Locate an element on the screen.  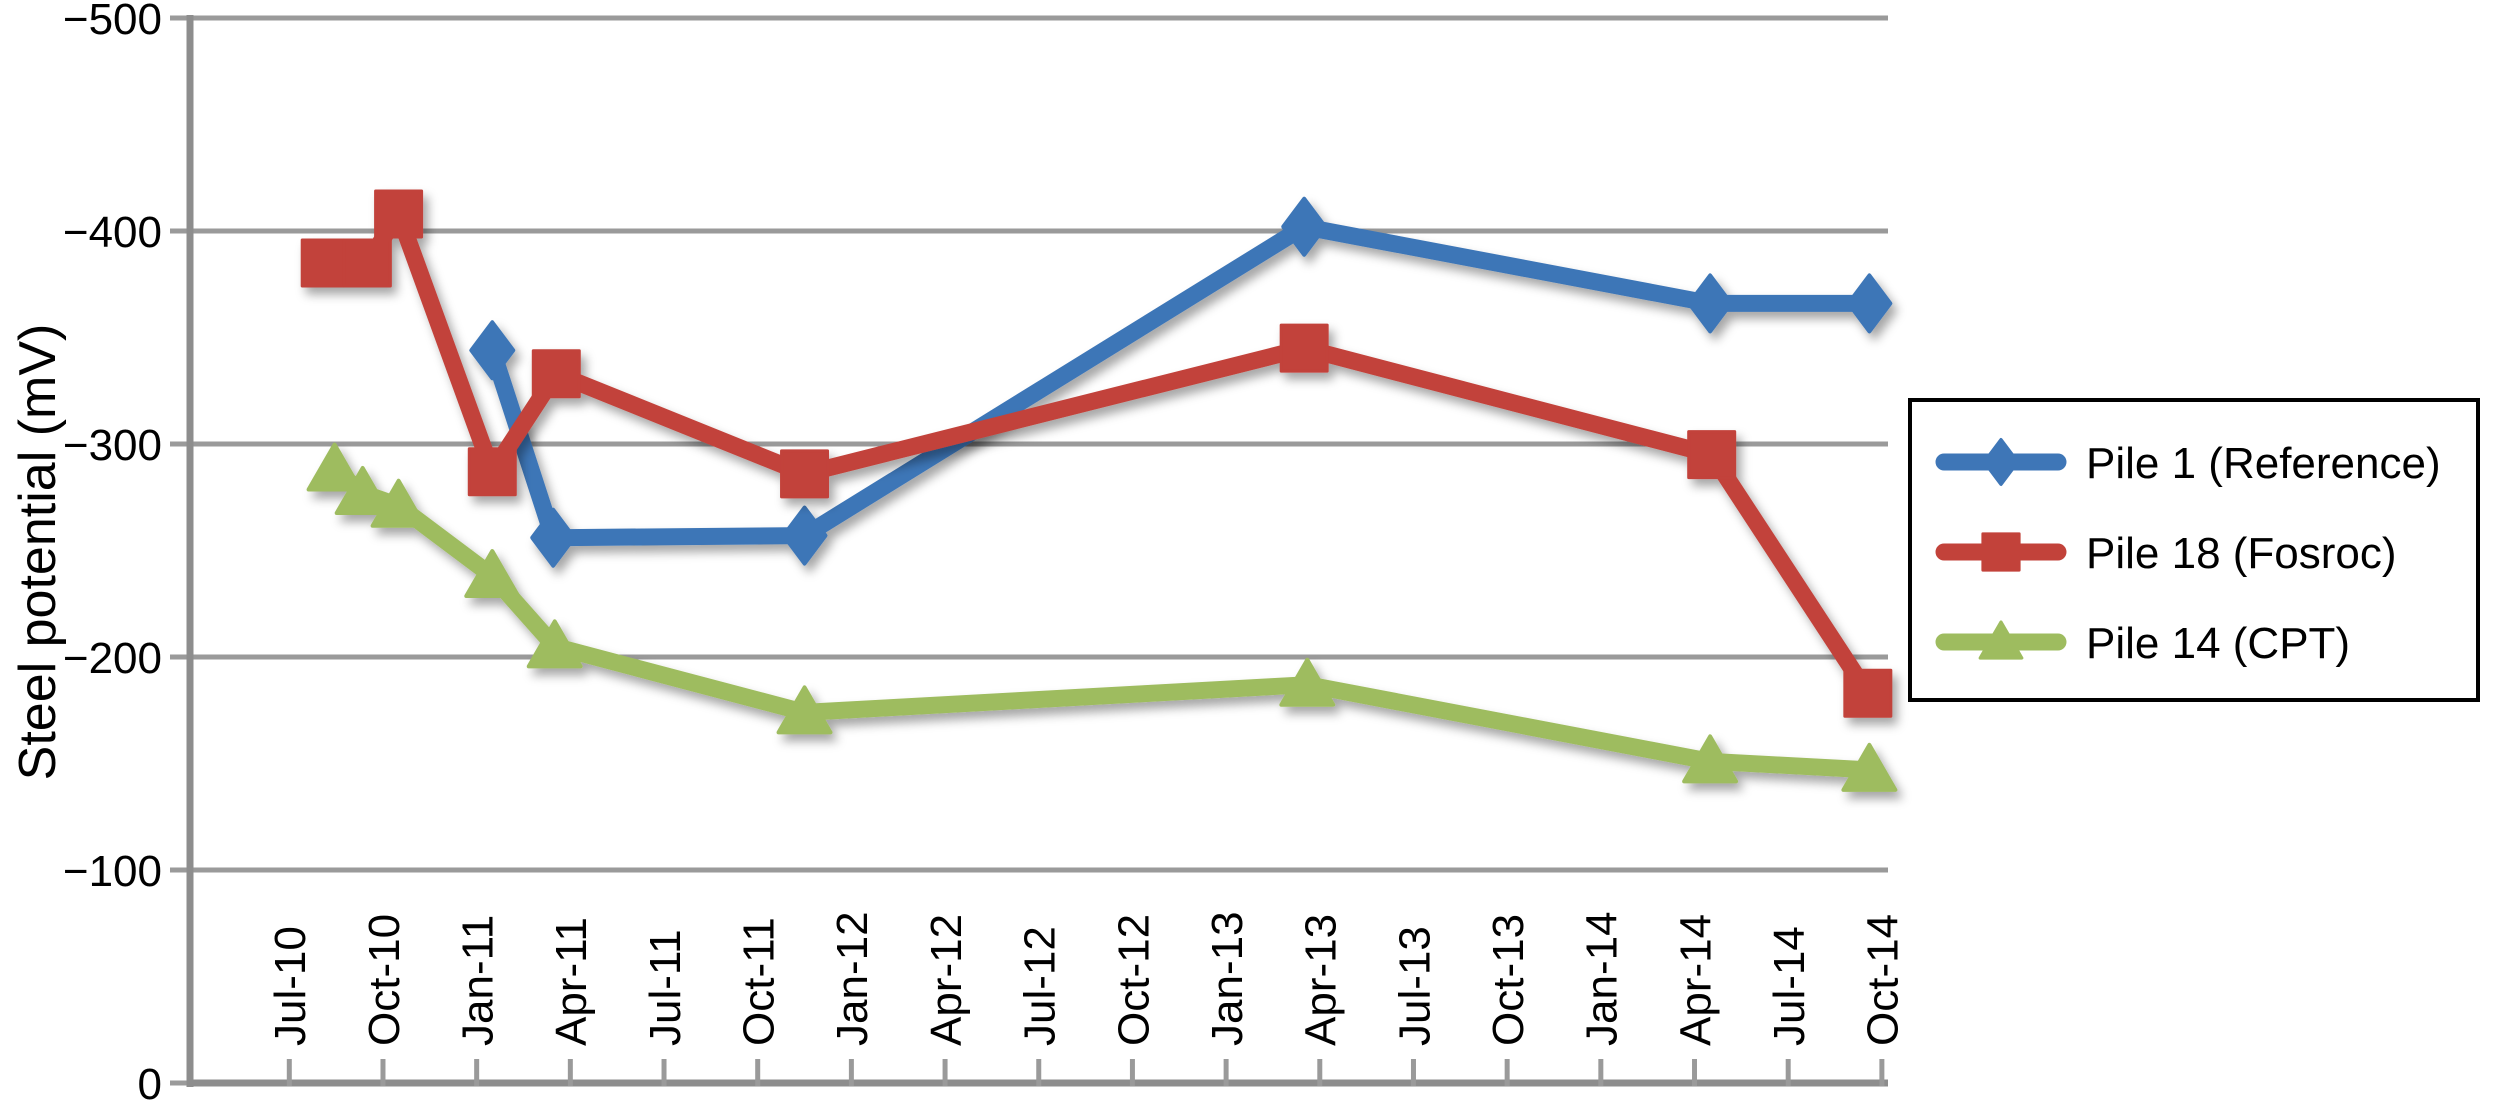
x-tick-label: Oct-13 is located at coordinates (1508, 980).